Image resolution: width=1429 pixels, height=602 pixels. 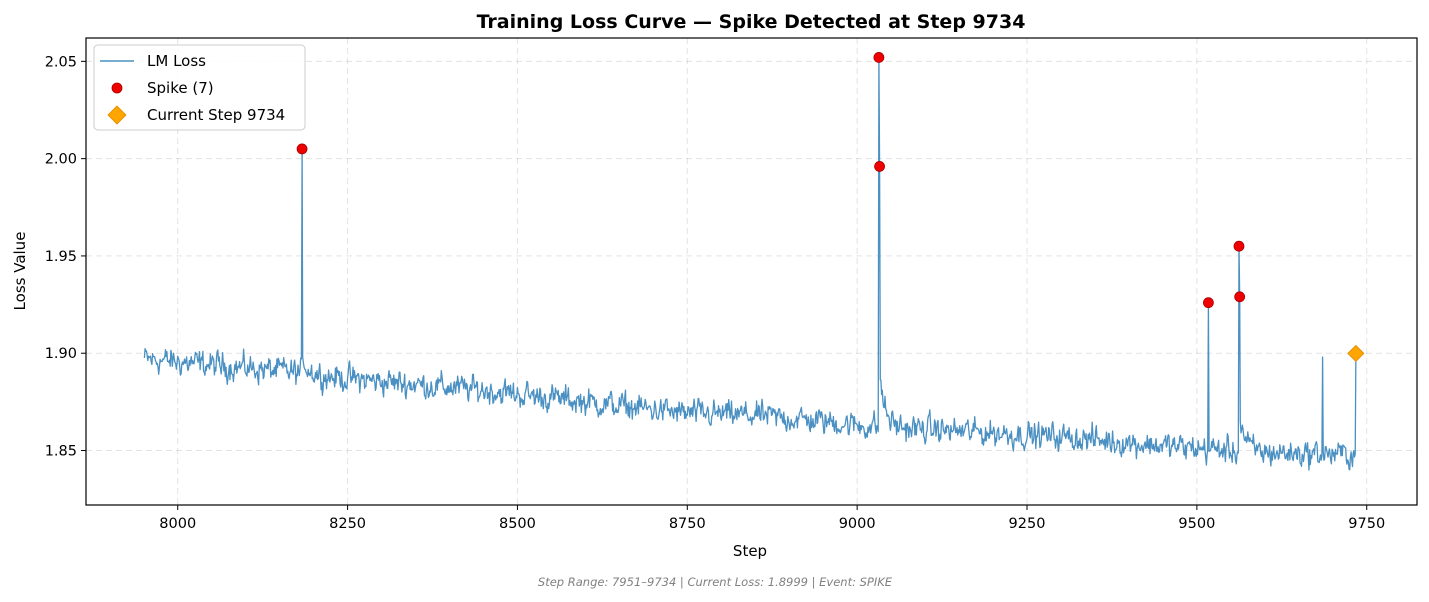 I want to click on x-tick-label: 8750, so click(x=687, y=524).